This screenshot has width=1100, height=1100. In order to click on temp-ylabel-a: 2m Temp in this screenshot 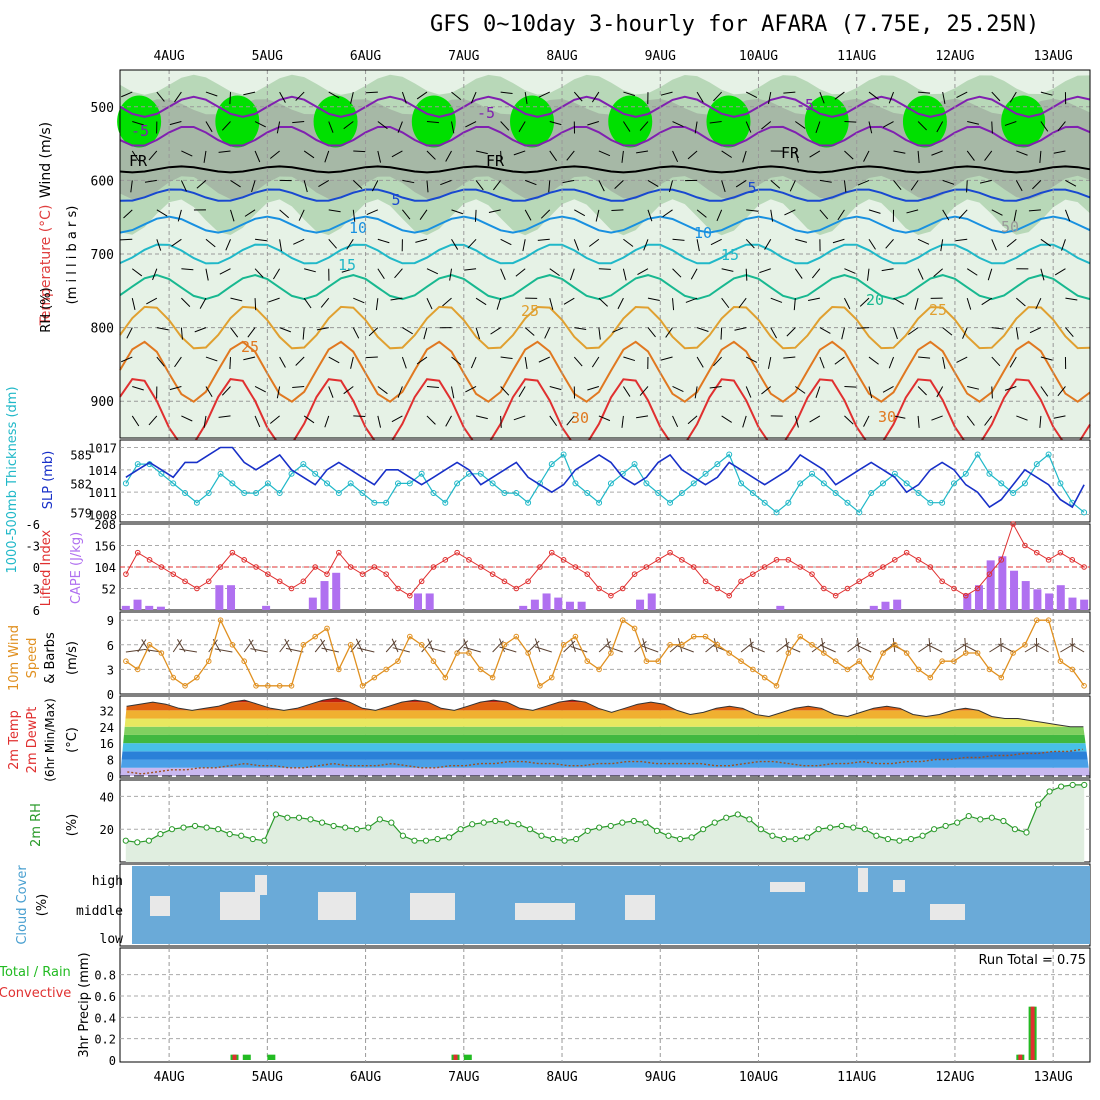, I will do `click(14, 740)`.